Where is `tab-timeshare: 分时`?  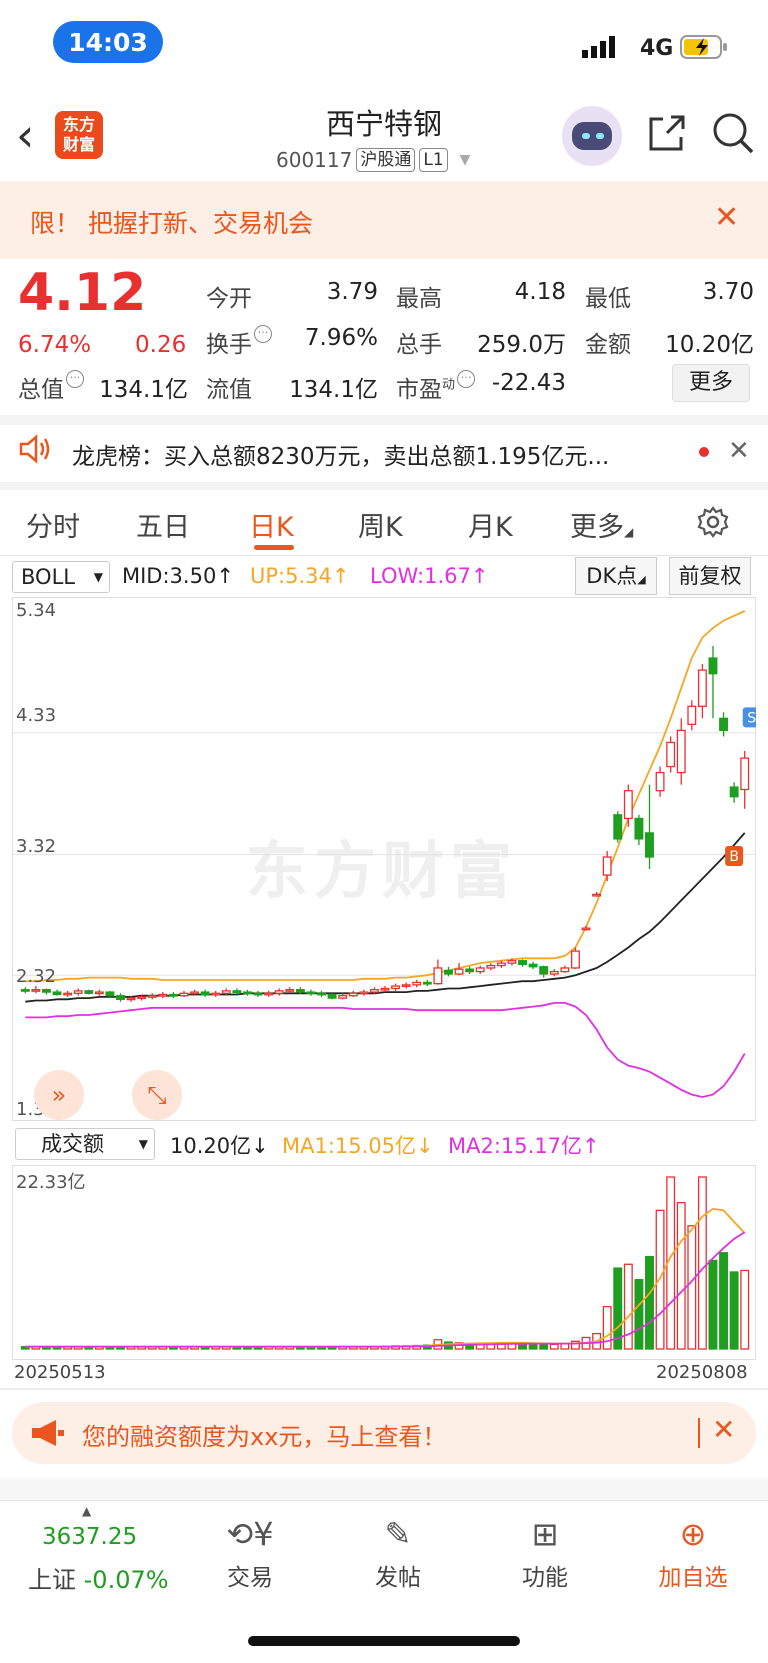
tab-timeshare: 分时 is located at coordinates (53, 527).